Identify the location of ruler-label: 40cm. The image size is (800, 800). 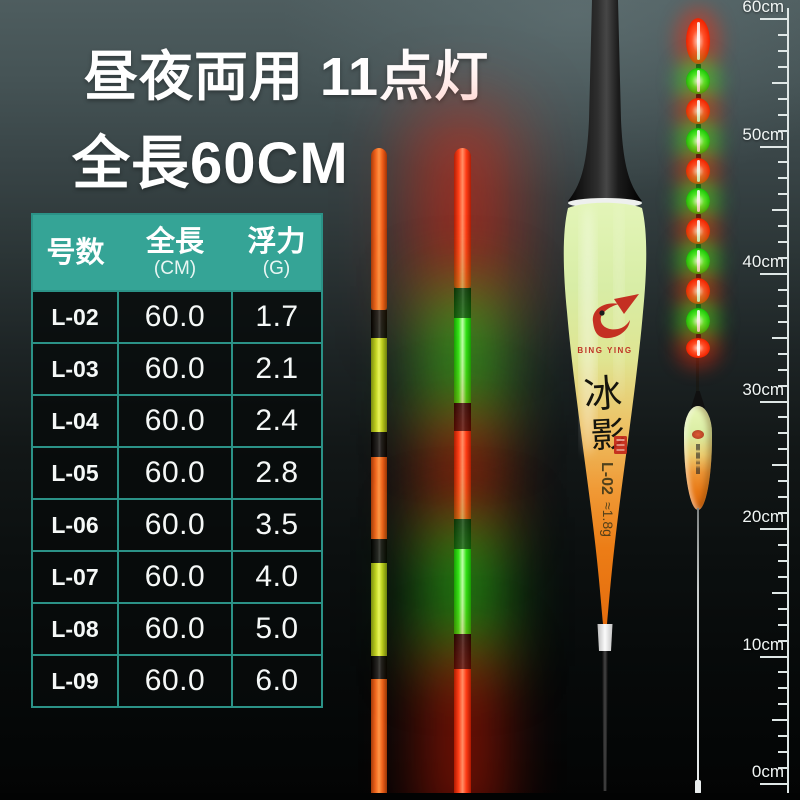
(763, 261).